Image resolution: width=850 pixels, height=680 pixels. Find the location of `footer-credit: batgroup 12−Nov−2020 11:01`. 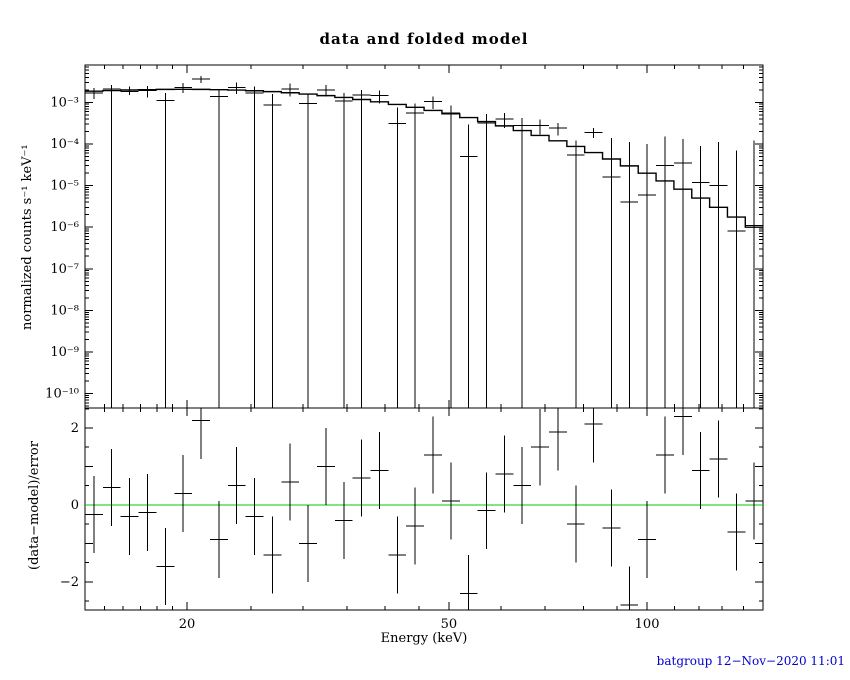

footer-credit: batgroup 12−Nov−2020 11:01 is located at coordinates (750, 661).